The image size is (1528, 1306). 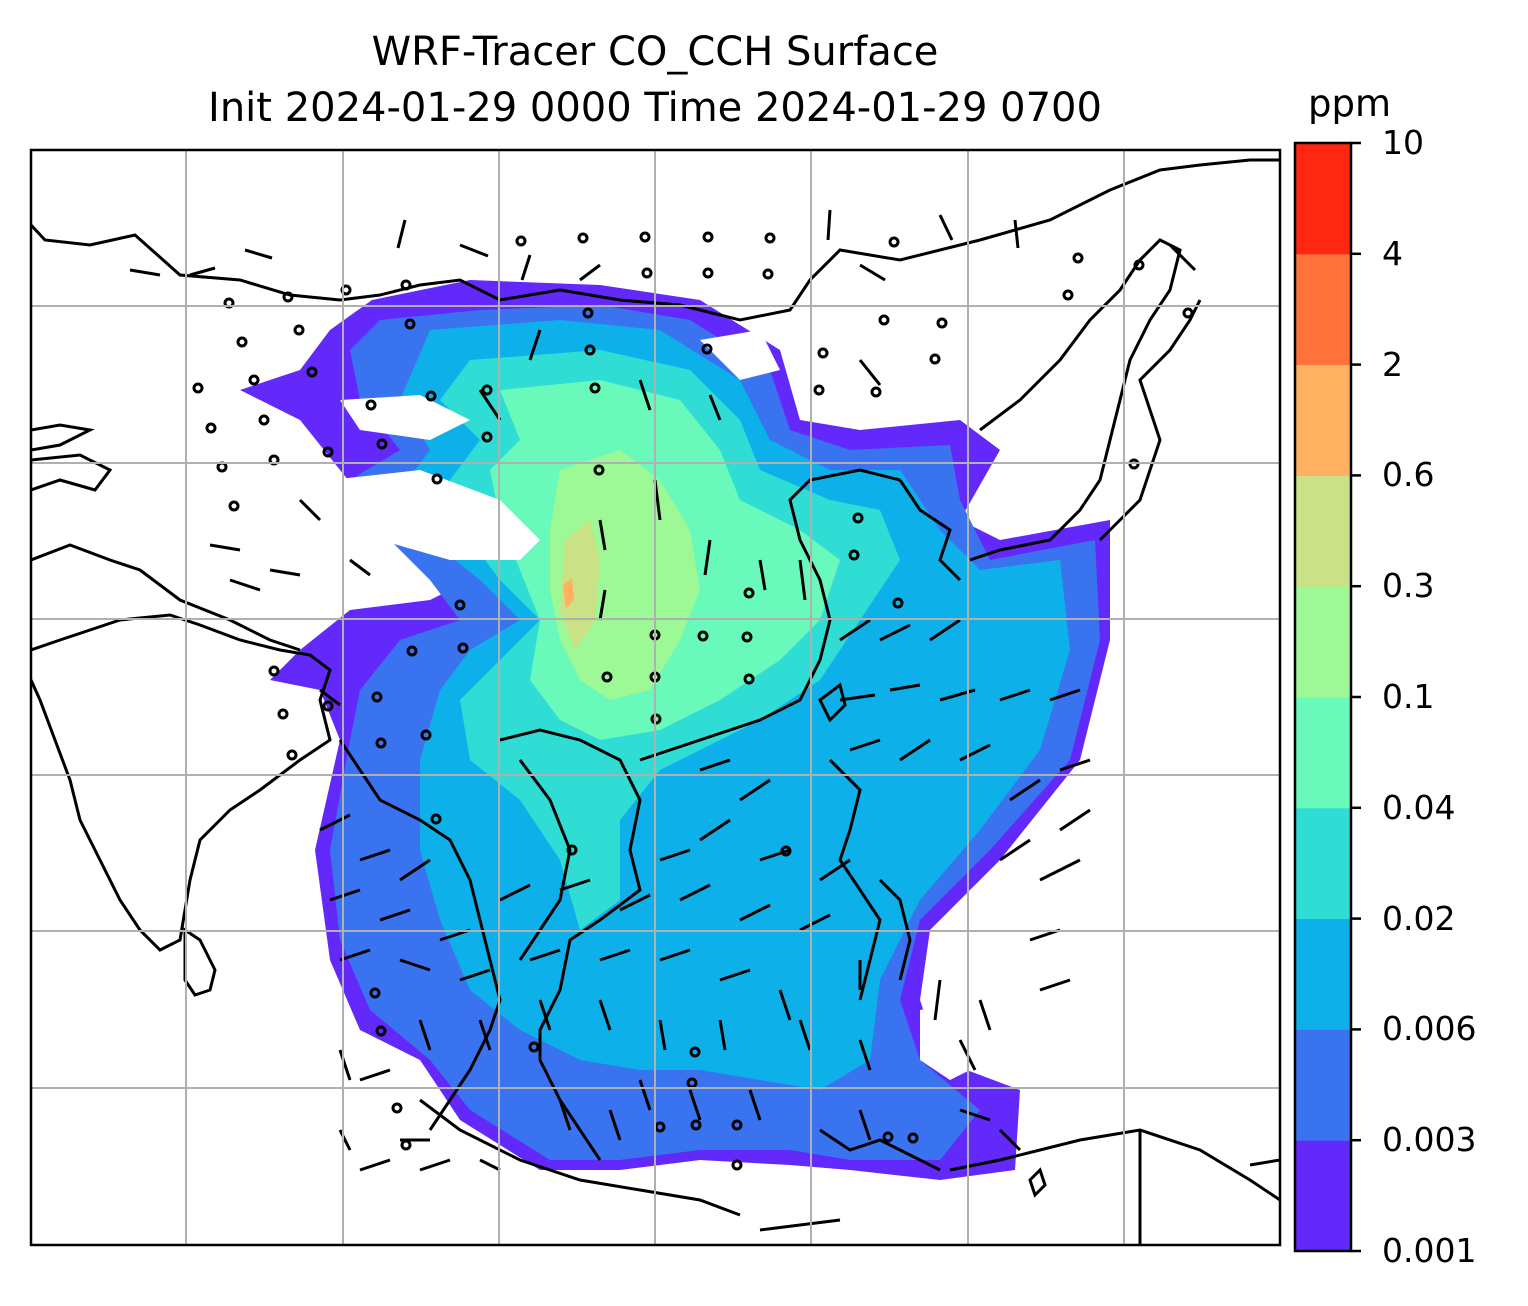 What do you see at coordinates (1350, 103) in the screenshot?
I see `colorbar-unit-label: ppm` at bounding box center [1350, 103].